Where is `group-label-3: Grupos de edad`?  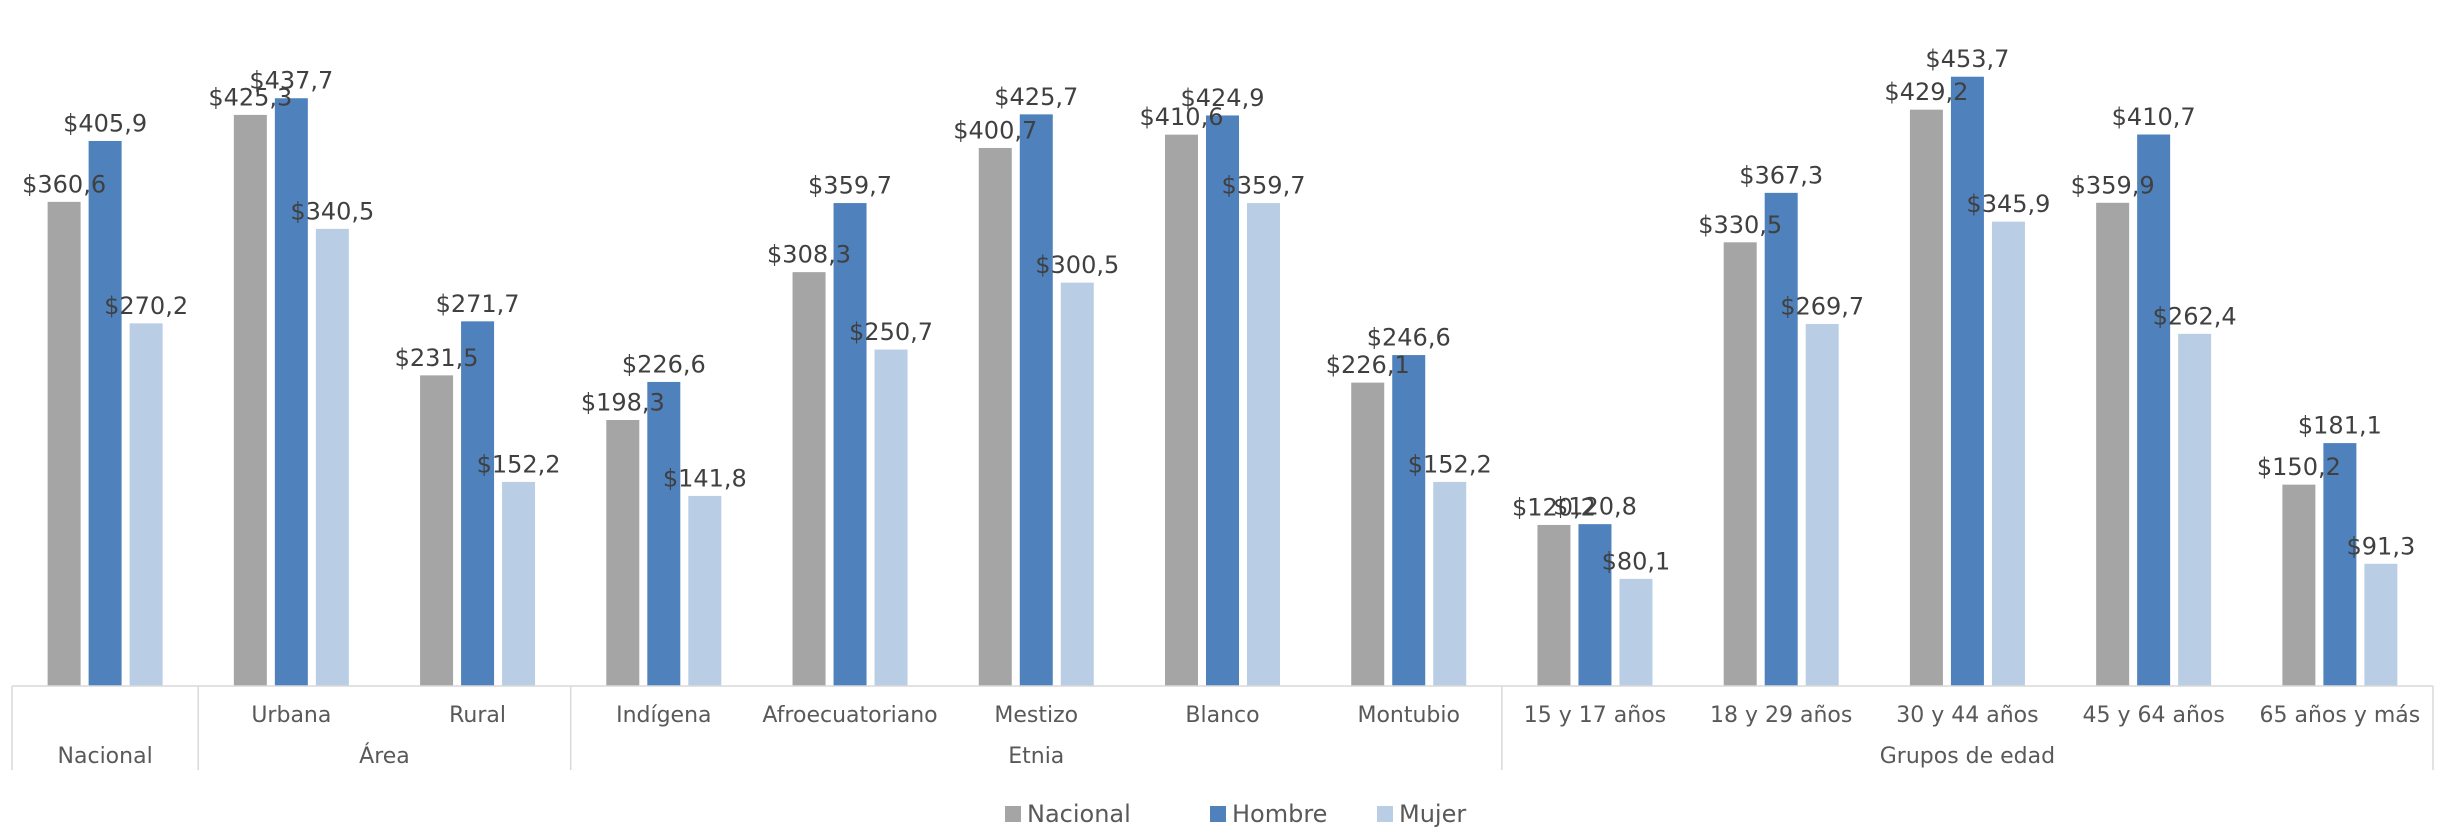 group-label-3: Grupos de edad is located at coordinates (1967, 756).